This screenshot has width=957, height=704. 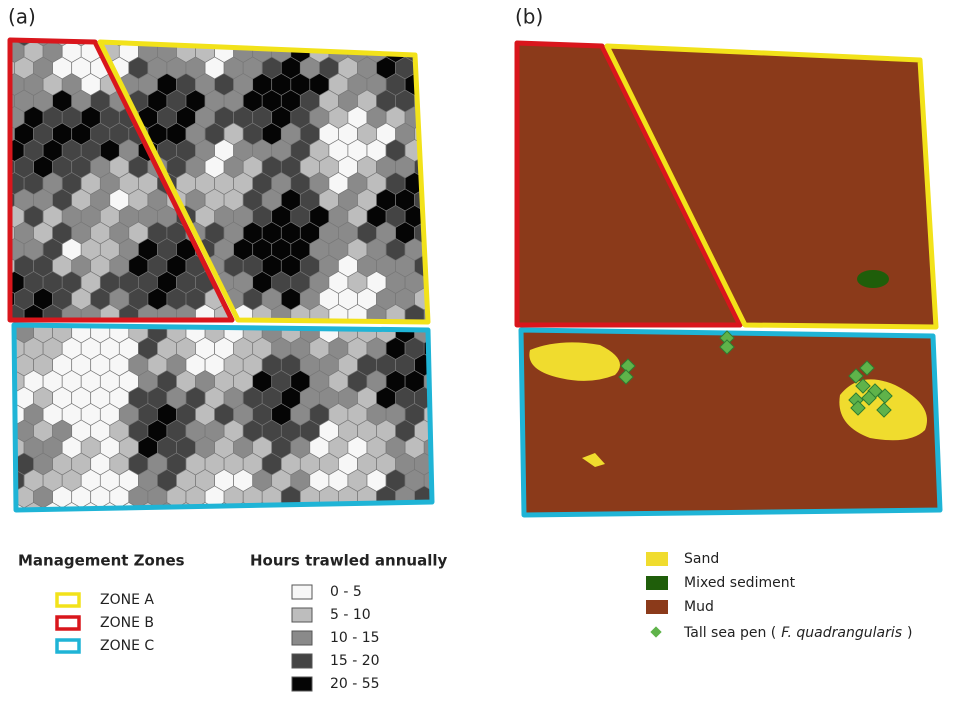 What do you see at coordinates (529, 17) in the screenshot?
I see `panel-label: (b)` at bounding box center [529, 17].